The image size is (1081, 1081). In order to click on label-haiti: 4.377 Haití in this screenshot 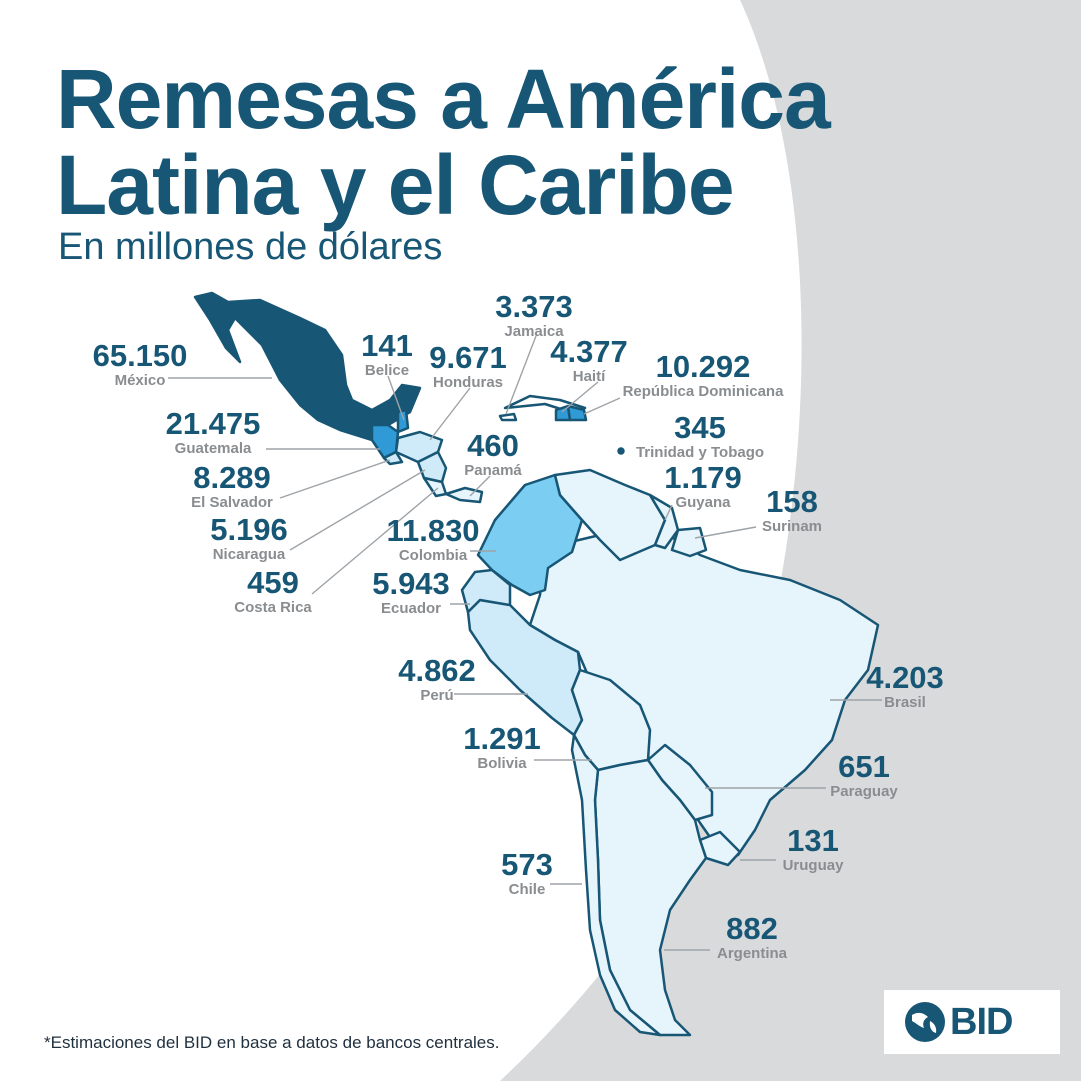, I will do `click(589, 360)`.